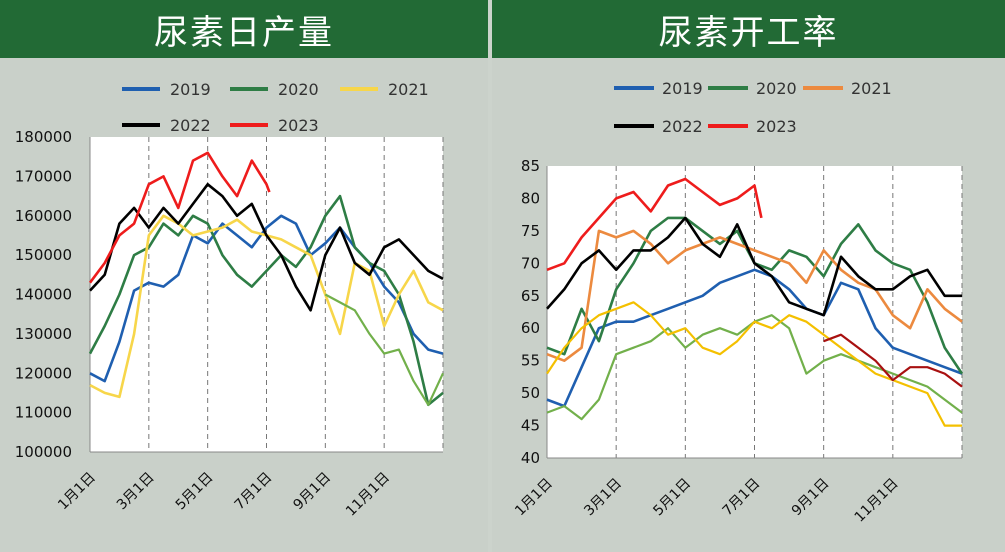  What do you see at coordinates (43, 334) in the screenshot?
I see `y-tick-label: 130000` at bounding box center [43, 334].